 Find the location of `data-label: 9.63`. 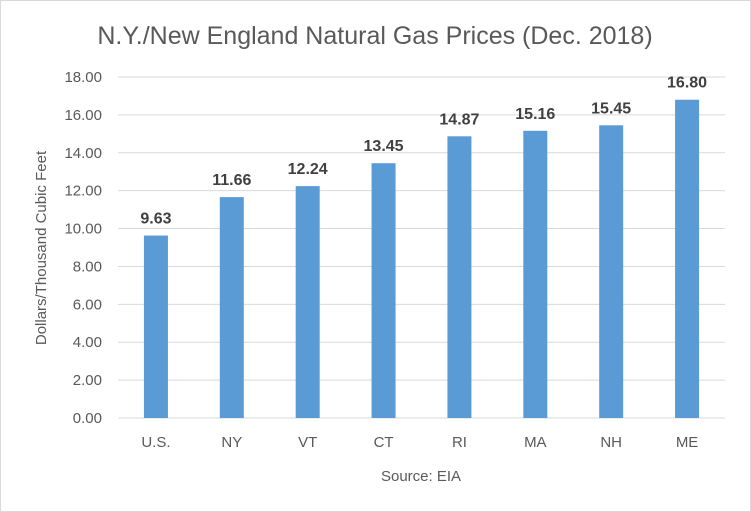

data-label: 9.63 is located at coordinates (155, 219).